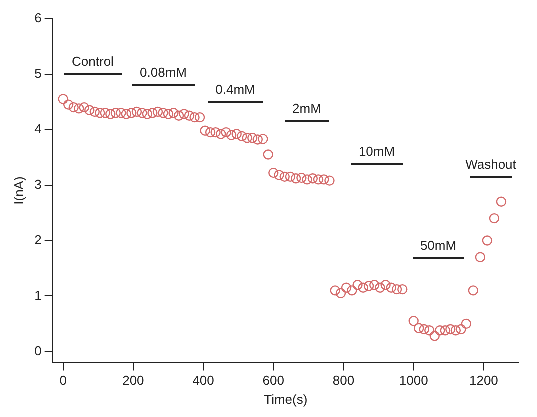 Image resolution: width=537 pixels, height=417 pixels. I want to click on x-tick-label: 600, so click(273, 380).